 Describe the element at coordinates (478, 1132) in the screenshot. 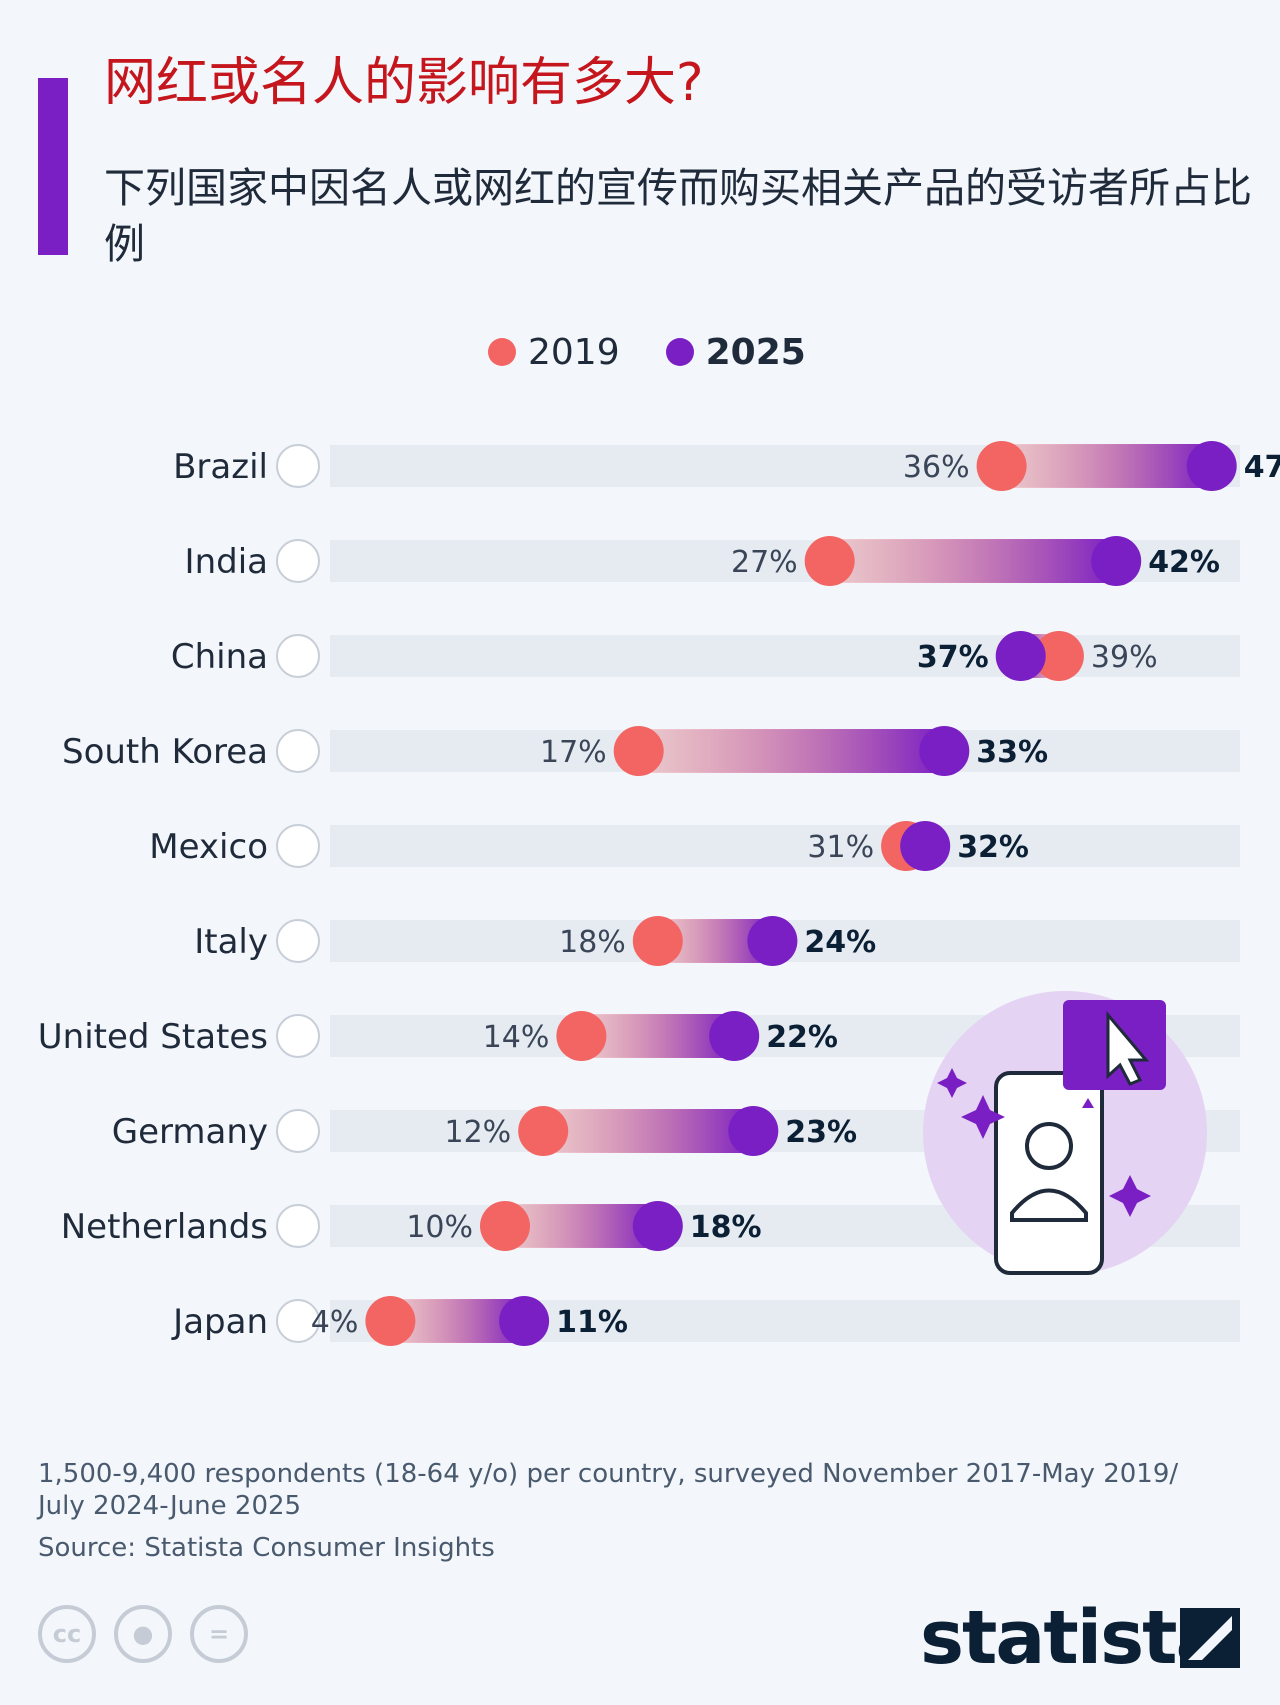

I see `value-label-2019: 12%` at that location.